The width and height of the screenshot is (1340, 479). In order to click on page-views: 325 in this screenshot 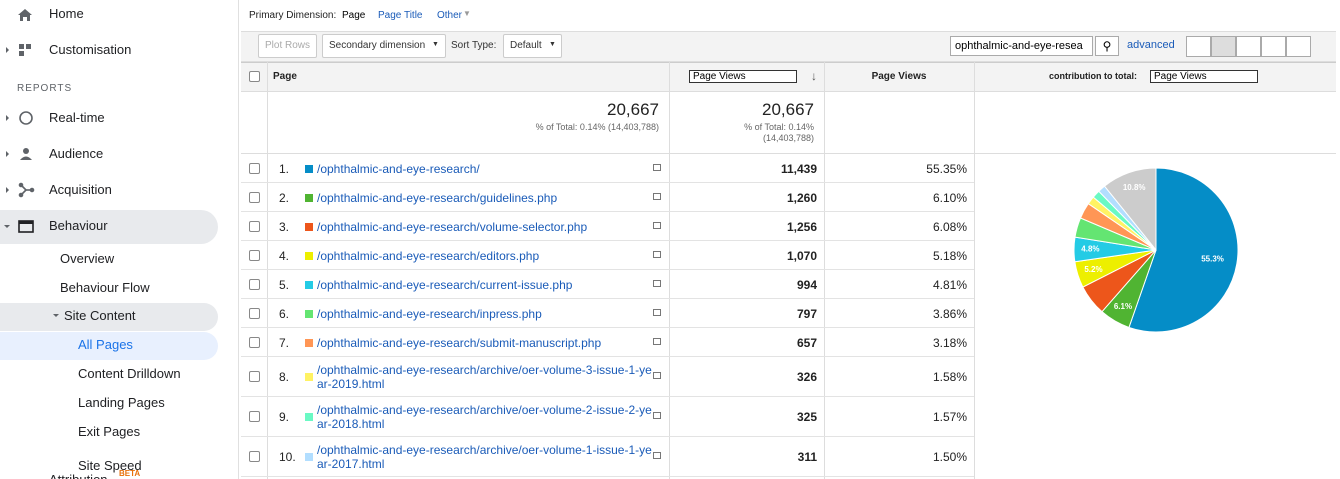, I will do `click(806, 417)`.